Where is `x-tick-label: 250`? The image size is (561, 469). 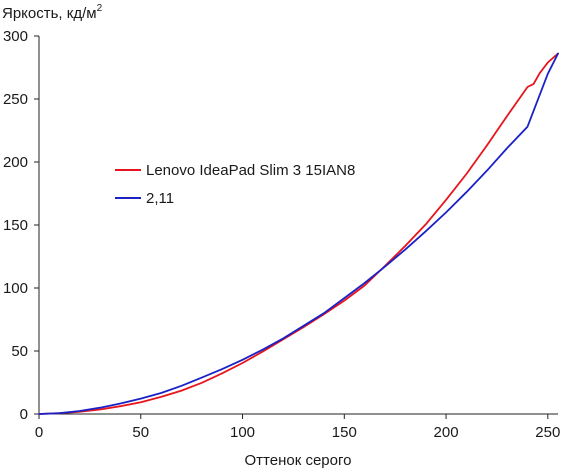
x-tick-label: 250 is located at coordinates (547, 432).